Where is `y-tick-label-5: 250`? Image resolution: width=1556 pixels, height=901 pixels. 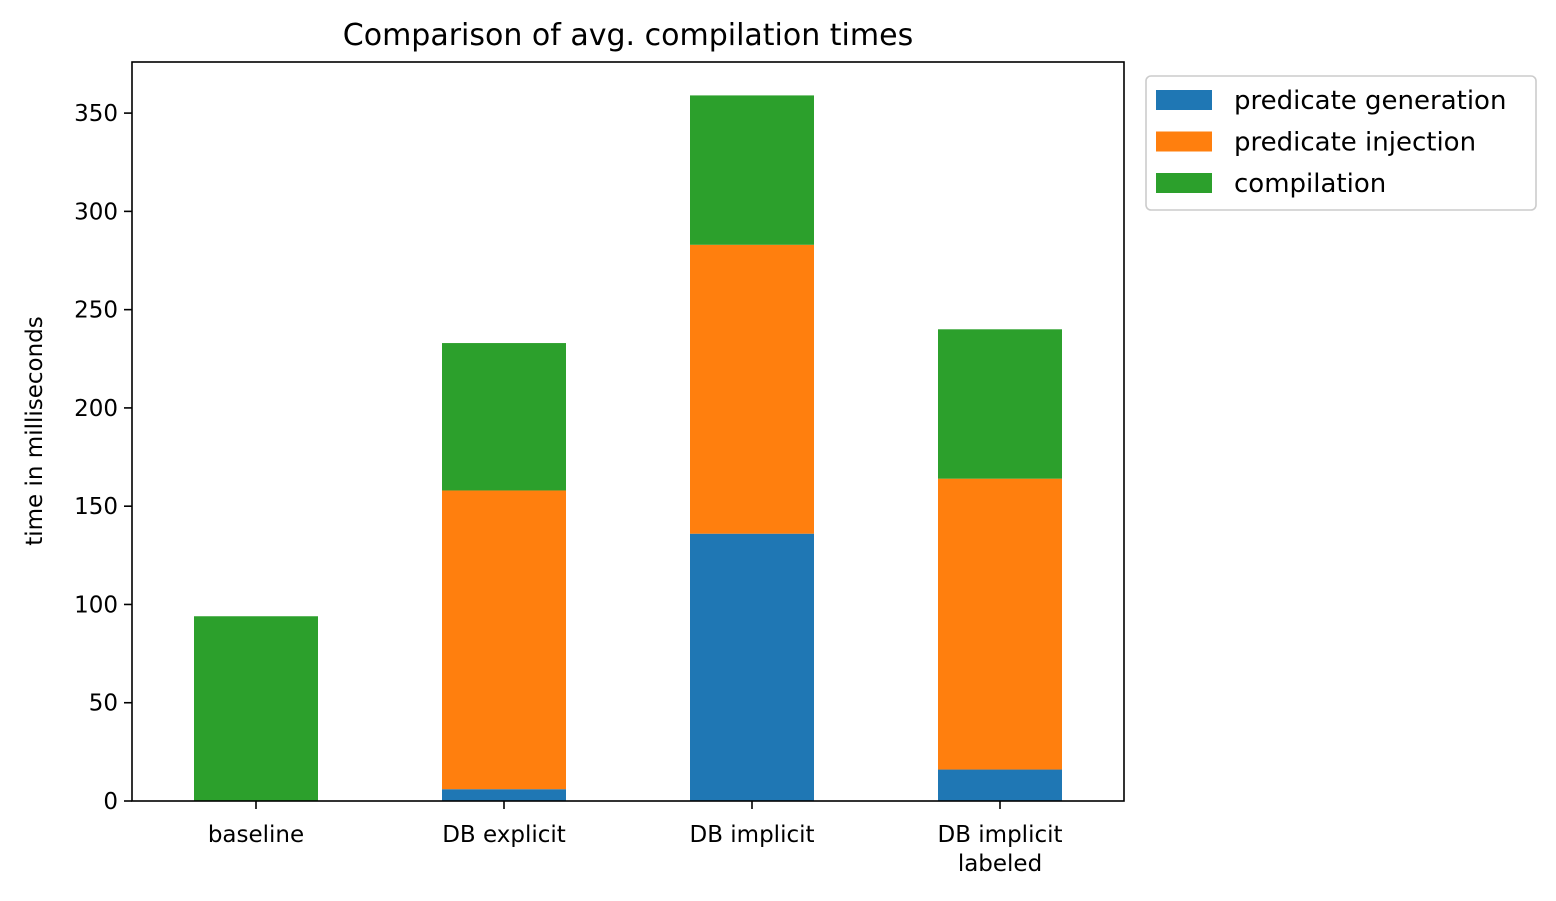
y-tick-label-5: 250 is located at coordinates (96, 311).